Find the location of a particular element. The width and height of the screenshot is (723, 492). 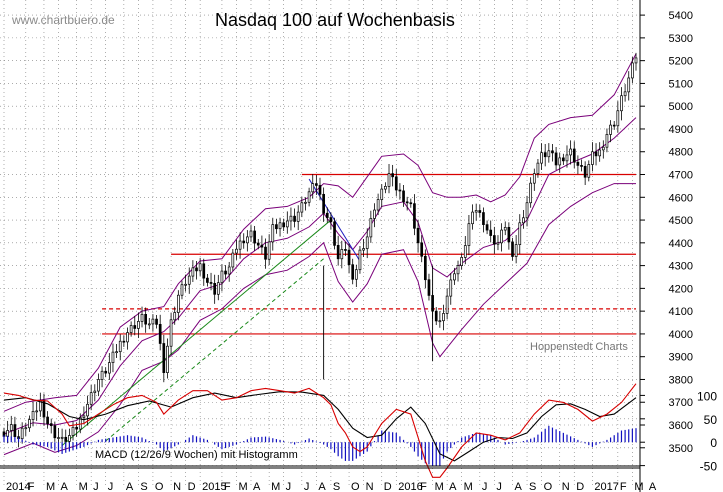

y-tick-label: 3600 is located at coordinates (681, 426).